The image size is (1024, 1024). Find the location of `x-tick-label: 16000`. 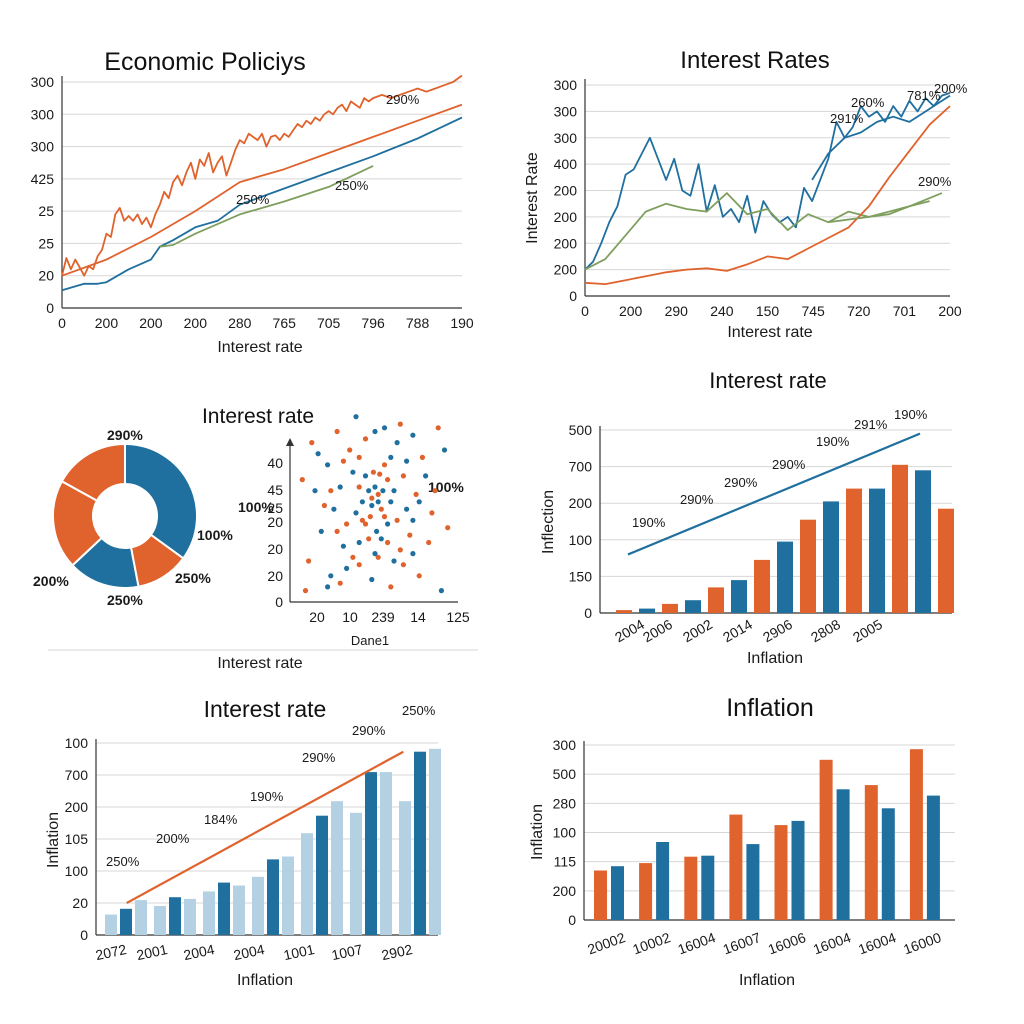

x-tick-label: 16000 is located at coordinates (922, 943).